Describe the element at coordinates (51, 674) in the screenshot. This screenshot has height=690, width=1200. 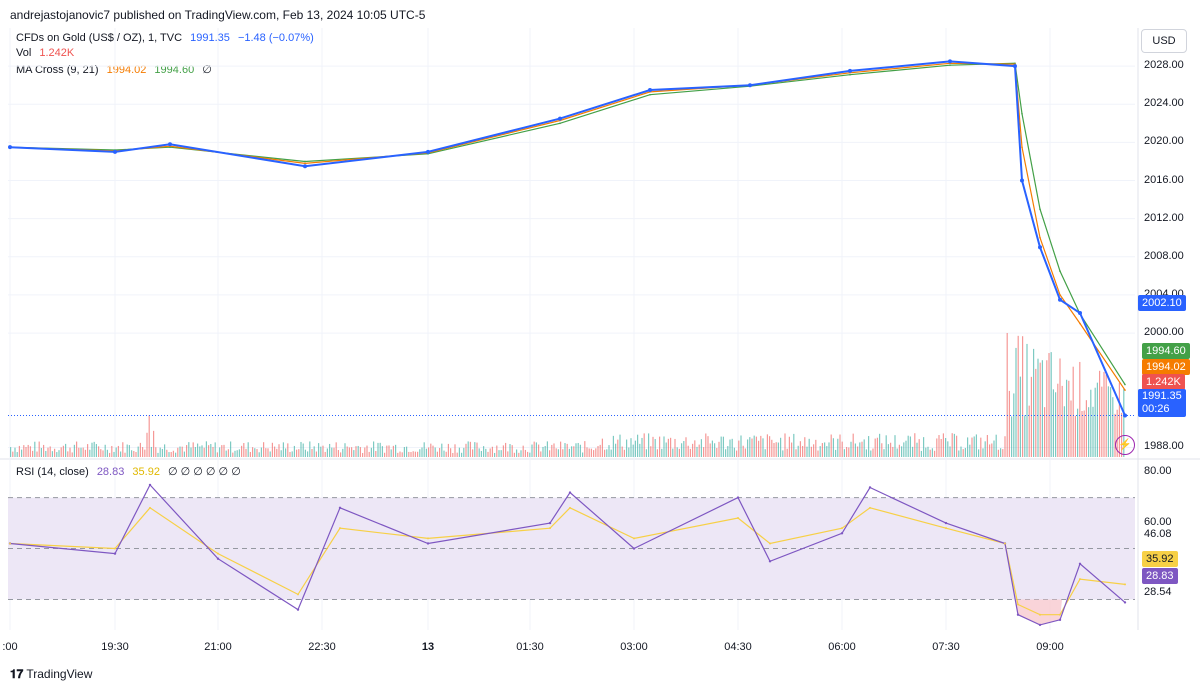
I see `tradingview-logo: 𝟏𝟕 TradingView` at that location.